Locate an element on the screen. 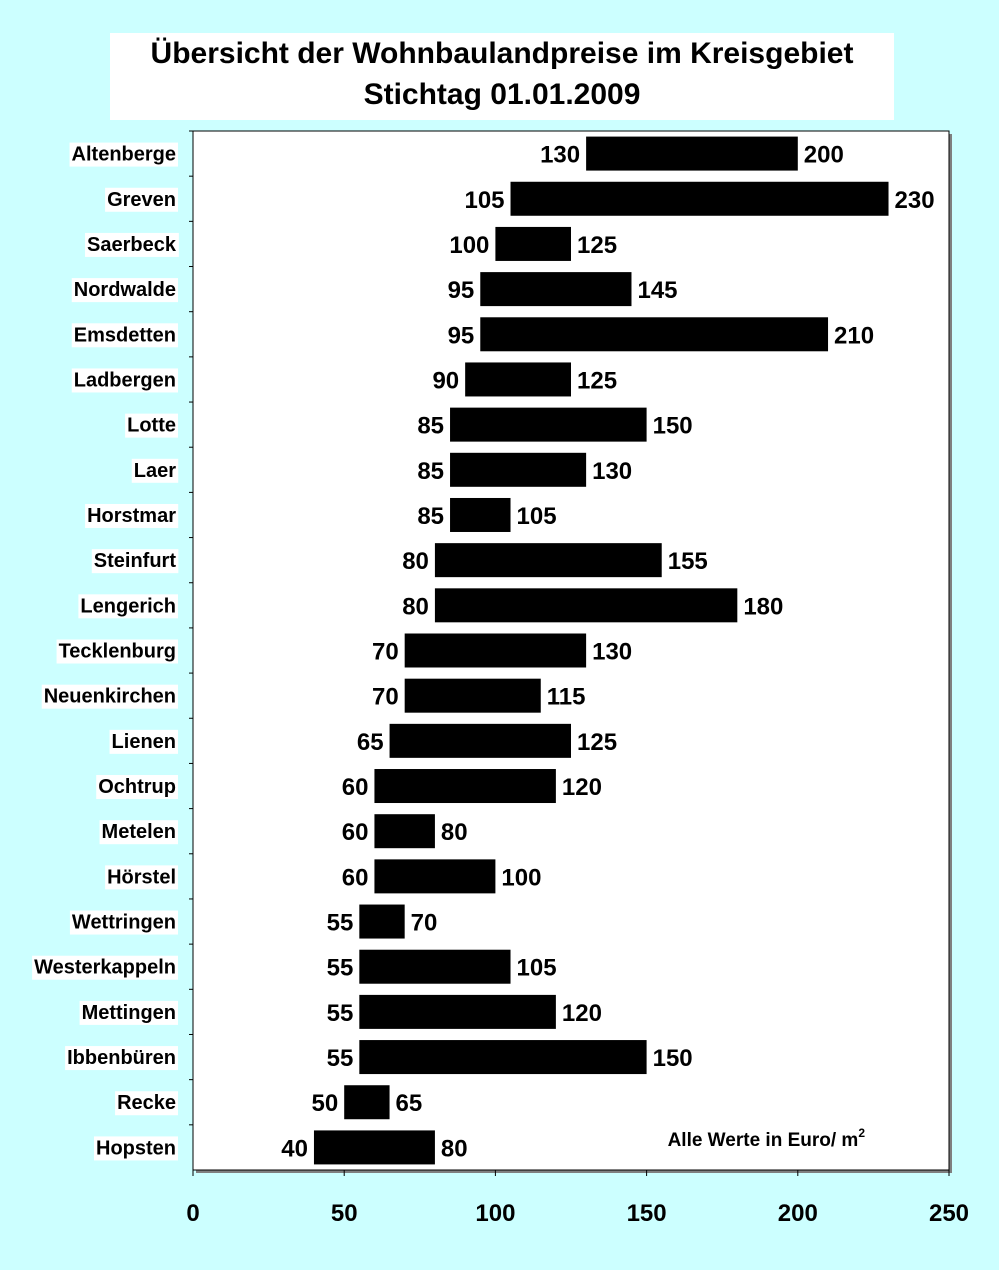 The image size is (999, 1270). category-label-horstmar: Horstmar is located at coordinates (131, 516).